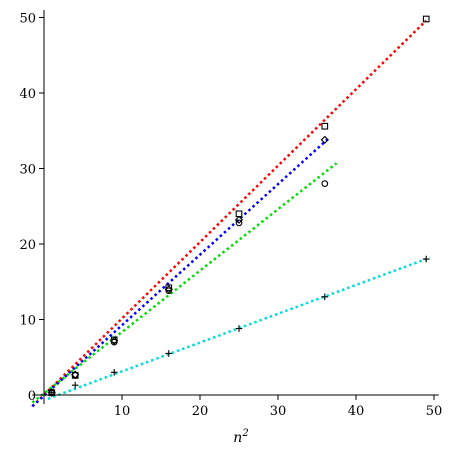  Describe the element at coordinates (27, 321) in the screenshot. I see `y-tick-label-10: 10` at that location.